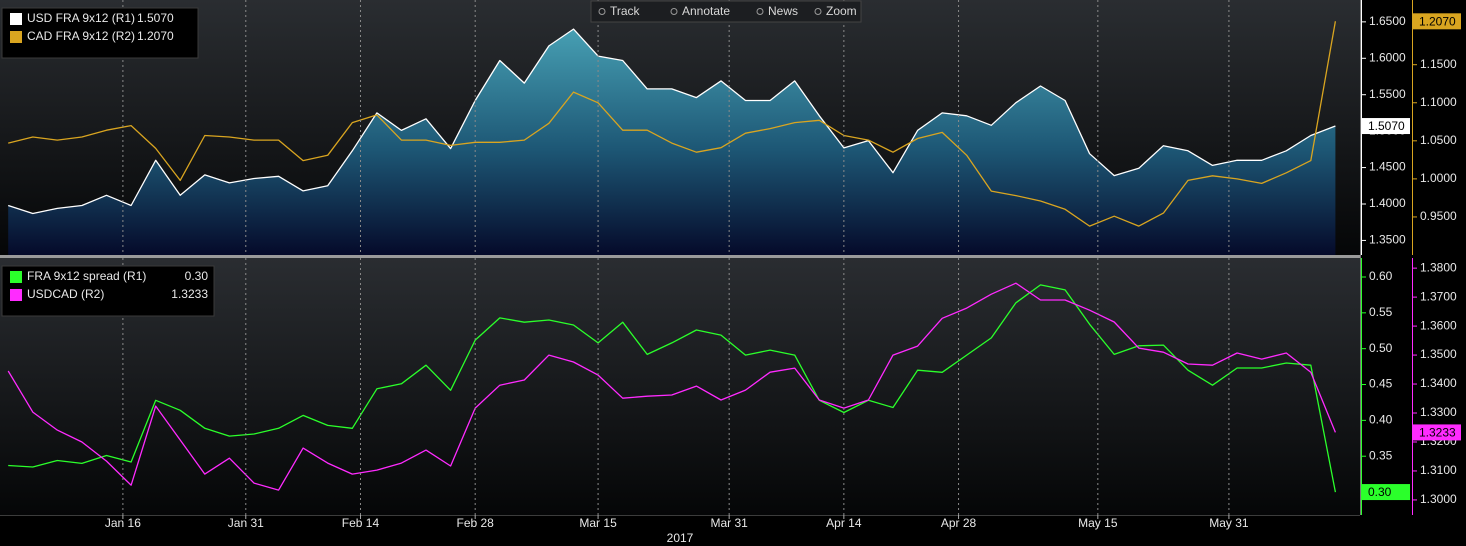 The height and width of the screenshot is (546, 1466). What do you see at coordinates (1438, 383) in the screenshot?
I see `y-tick-label: 1.3400` at bounding box center [1438, 383].